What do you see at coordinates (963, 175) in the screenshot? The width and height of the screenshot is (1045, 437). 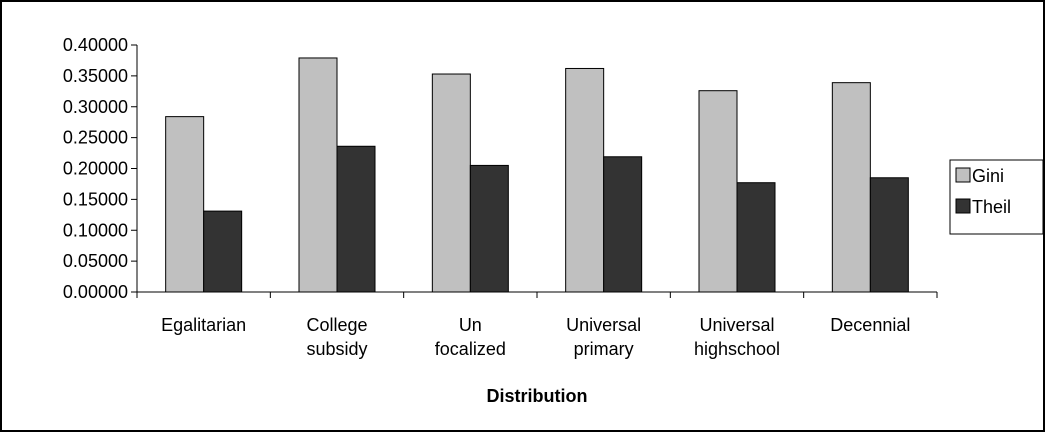 I see `legend-swatch-gini` at bounding box center [963, 175].